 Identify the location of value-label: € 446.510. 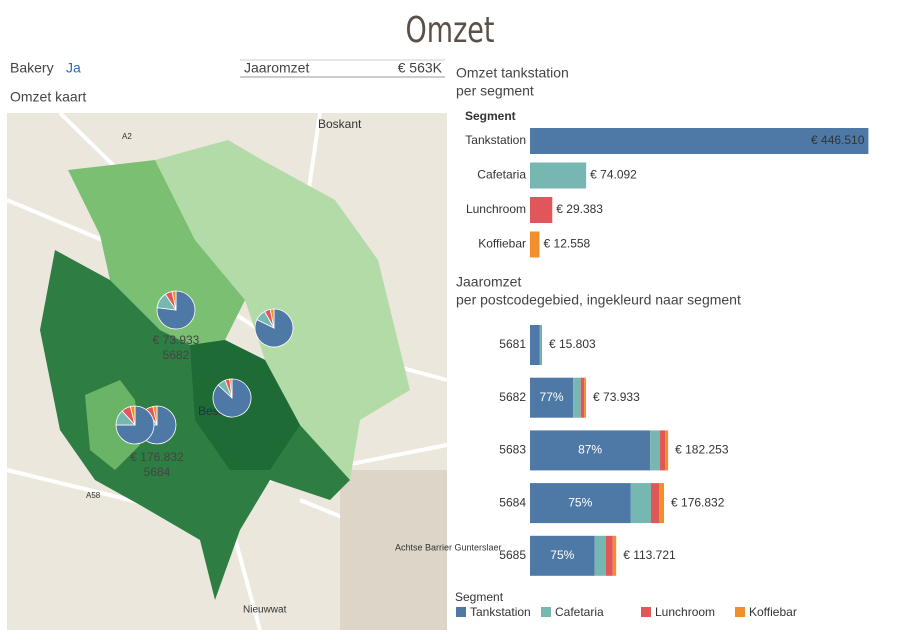
(838, 140).